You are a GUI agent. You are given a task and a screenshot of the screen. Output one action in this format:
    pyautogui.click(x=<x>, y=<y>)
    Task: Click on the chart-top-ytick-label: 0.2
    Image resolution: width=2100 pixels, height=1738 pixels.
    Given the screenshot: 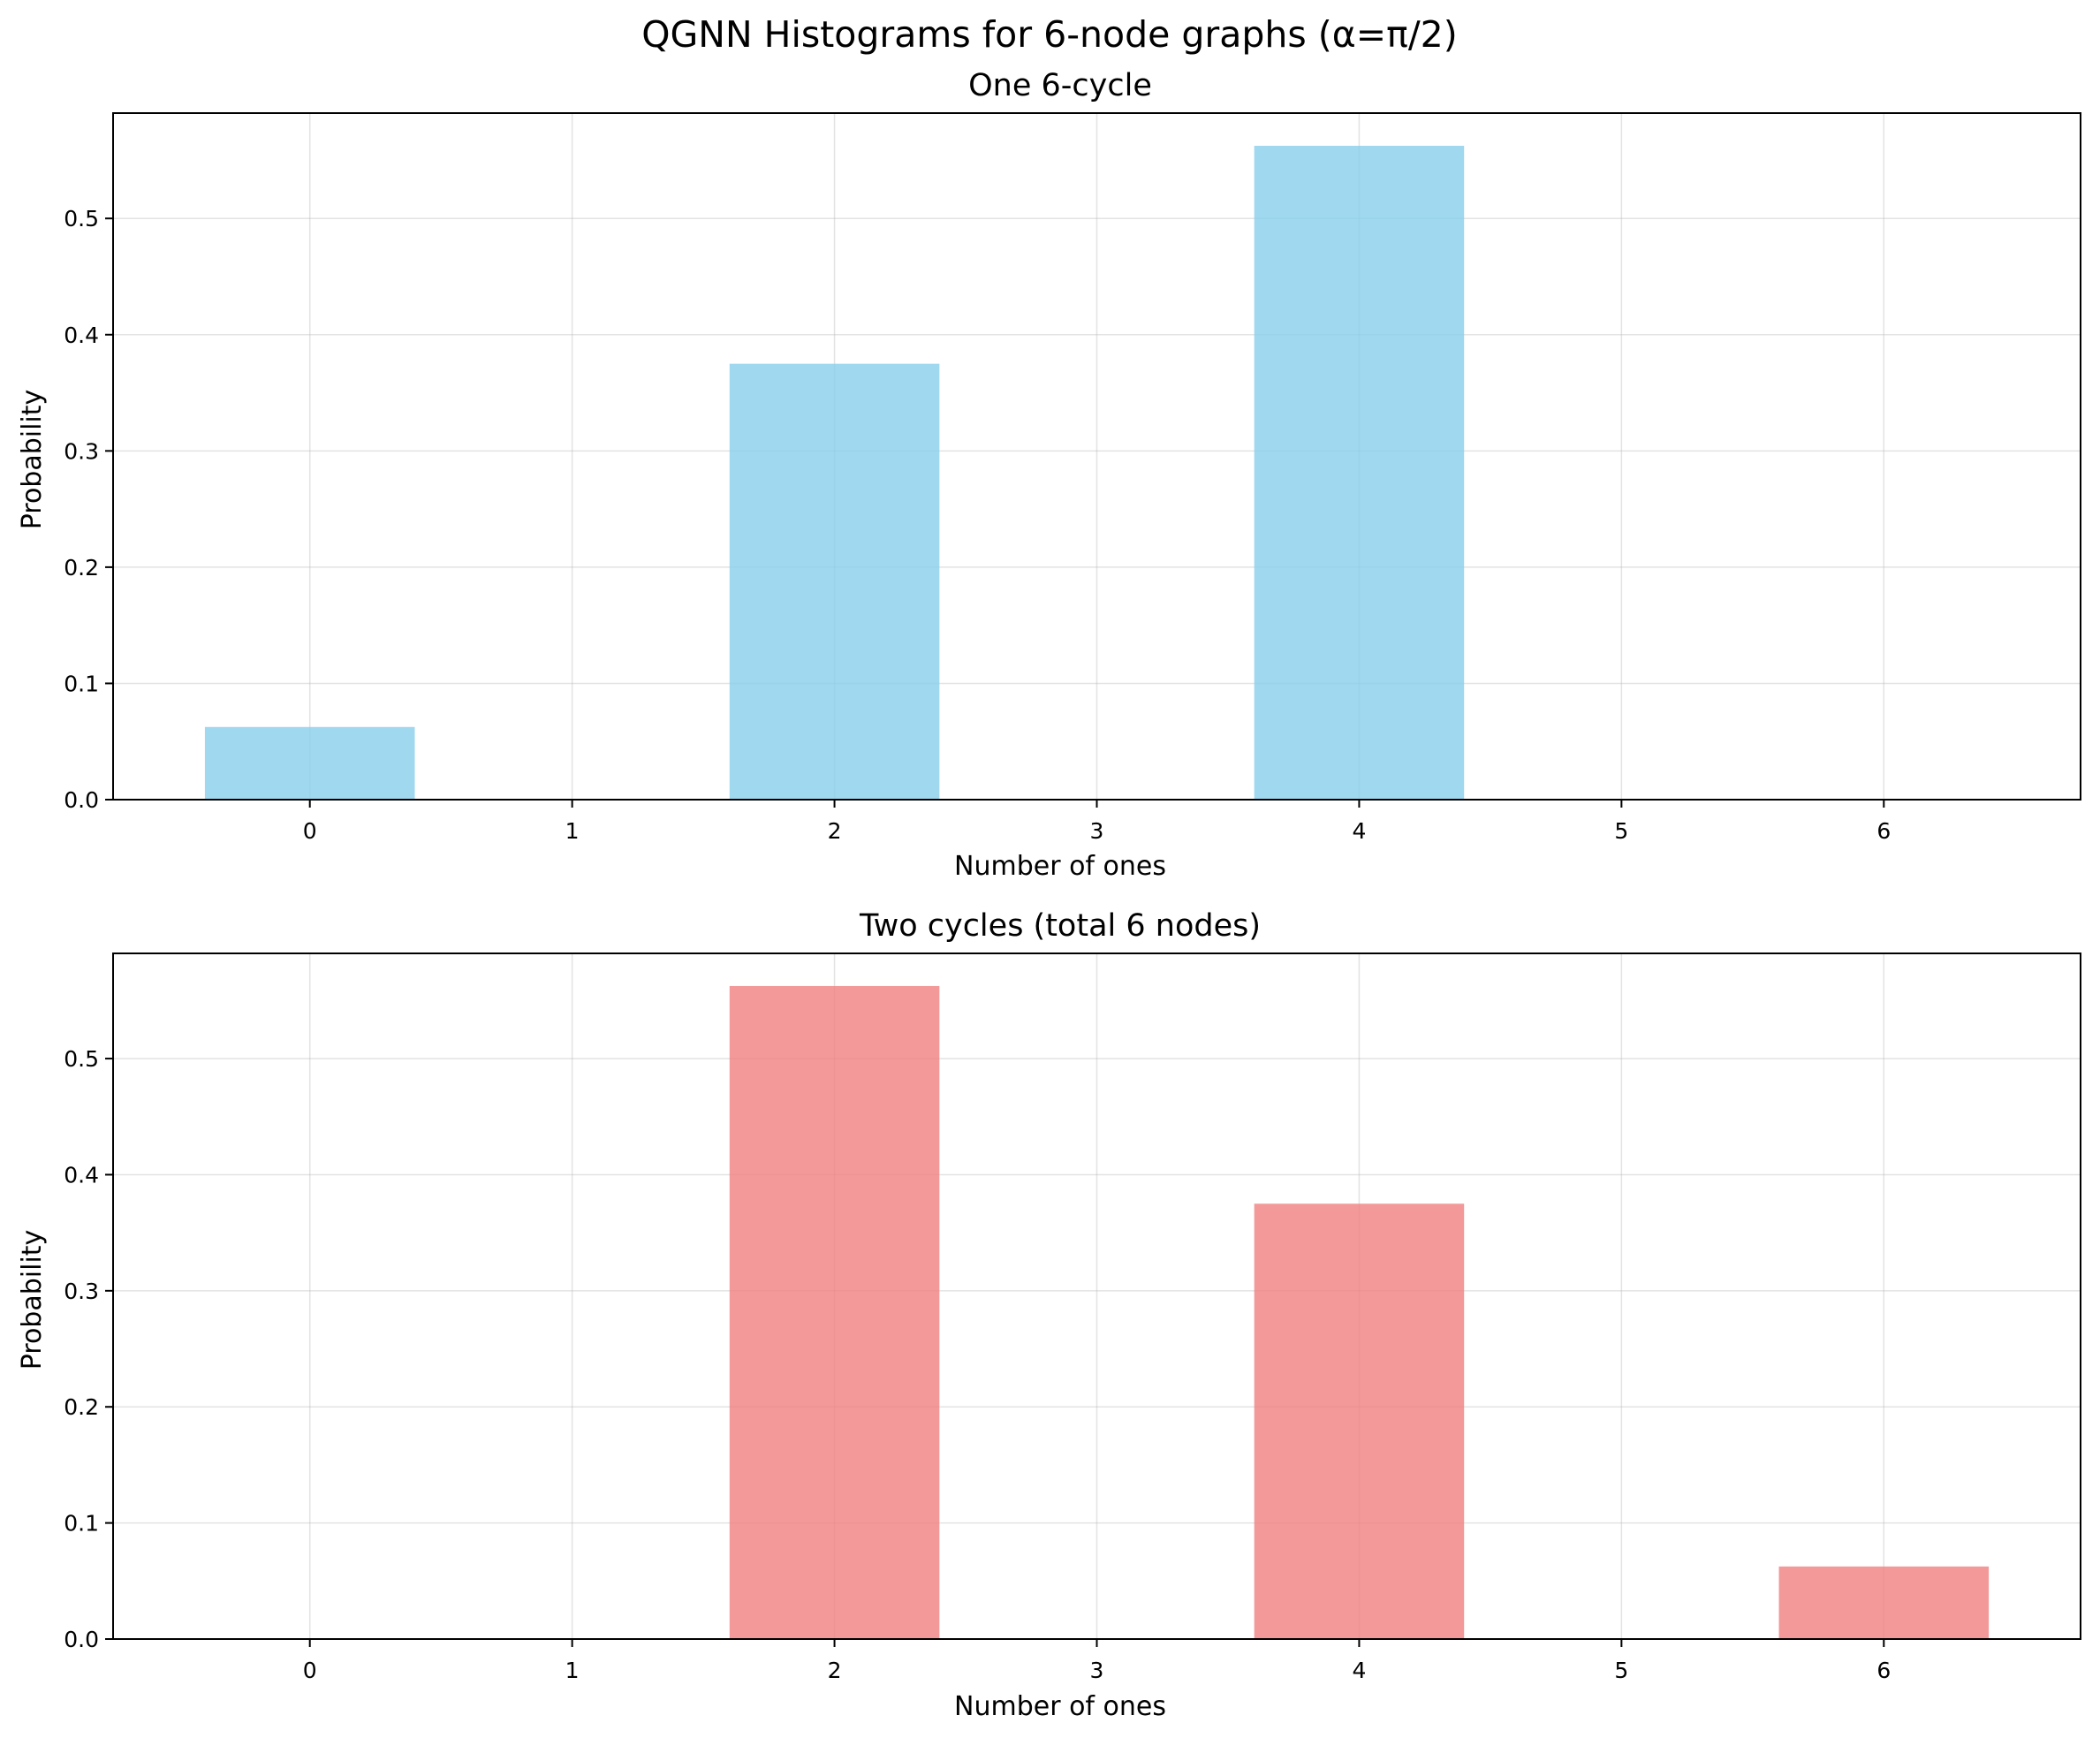 What is the action you would take?
    pyautogui.click(x=82, y=568)
    